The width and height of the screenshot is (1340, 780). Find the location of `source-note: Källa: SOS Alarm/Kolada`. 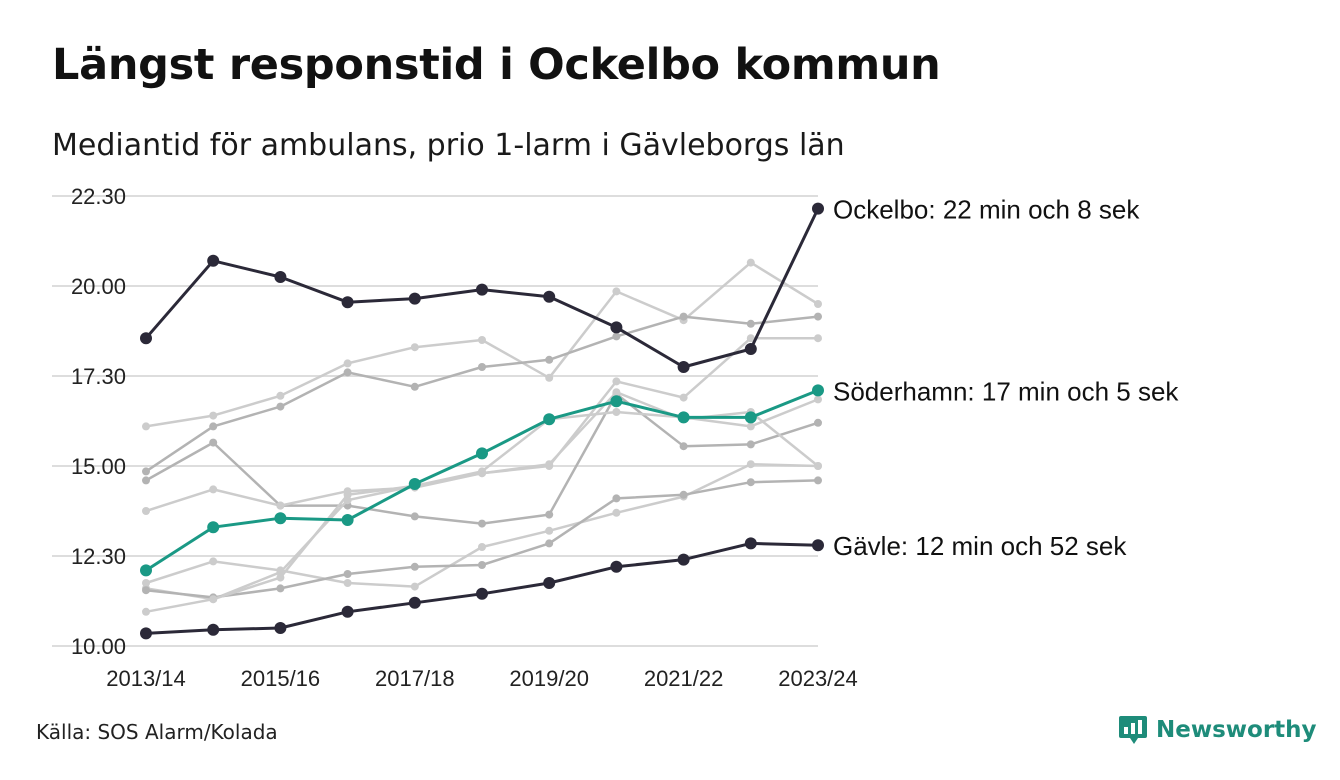

source-note: Källa: SOS Alarm/Kolada is located at coordinates (157, 732).